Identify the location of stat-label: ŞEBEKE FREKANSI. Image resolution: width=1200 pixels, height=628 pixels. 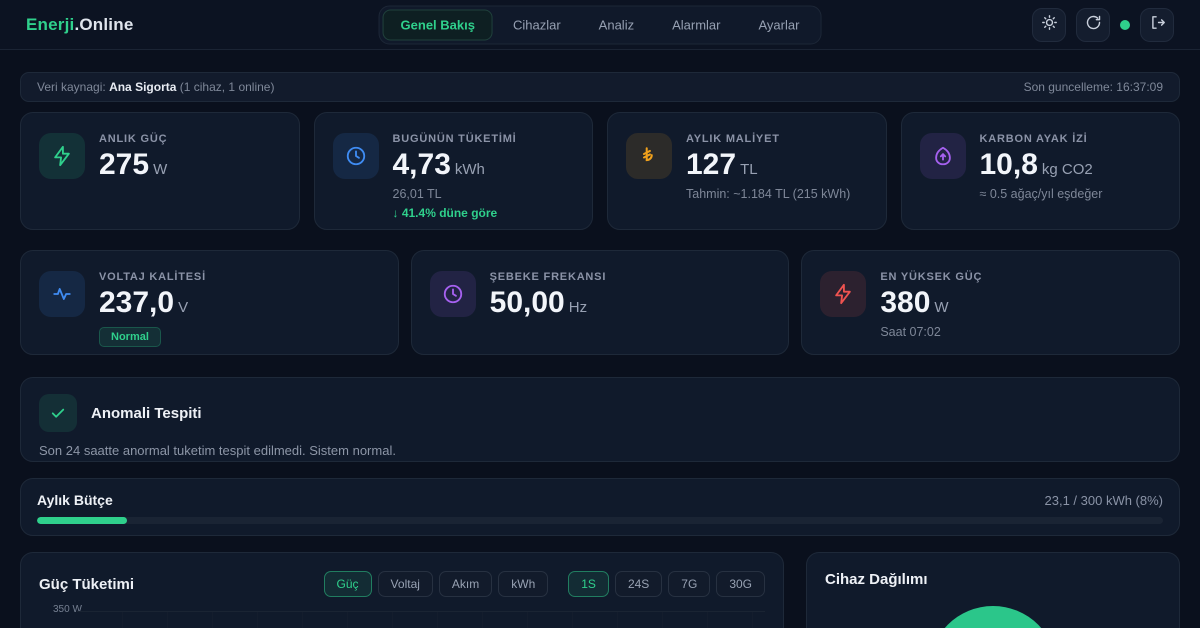
(548, 277).